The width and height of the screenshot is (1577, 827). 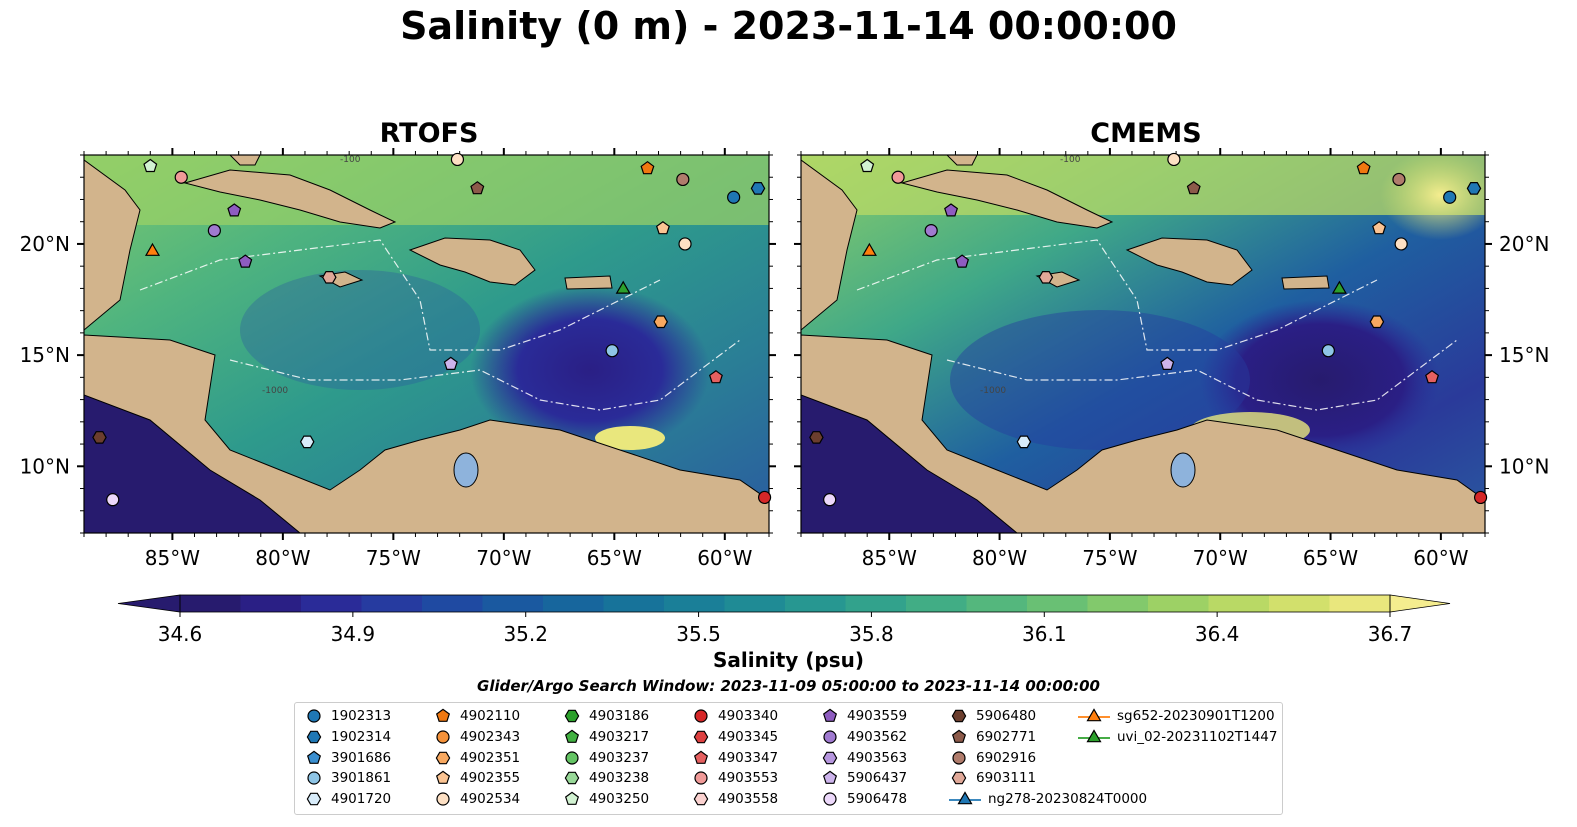 I want to click on legend-label: 4903250, so click(x=619, y=799).